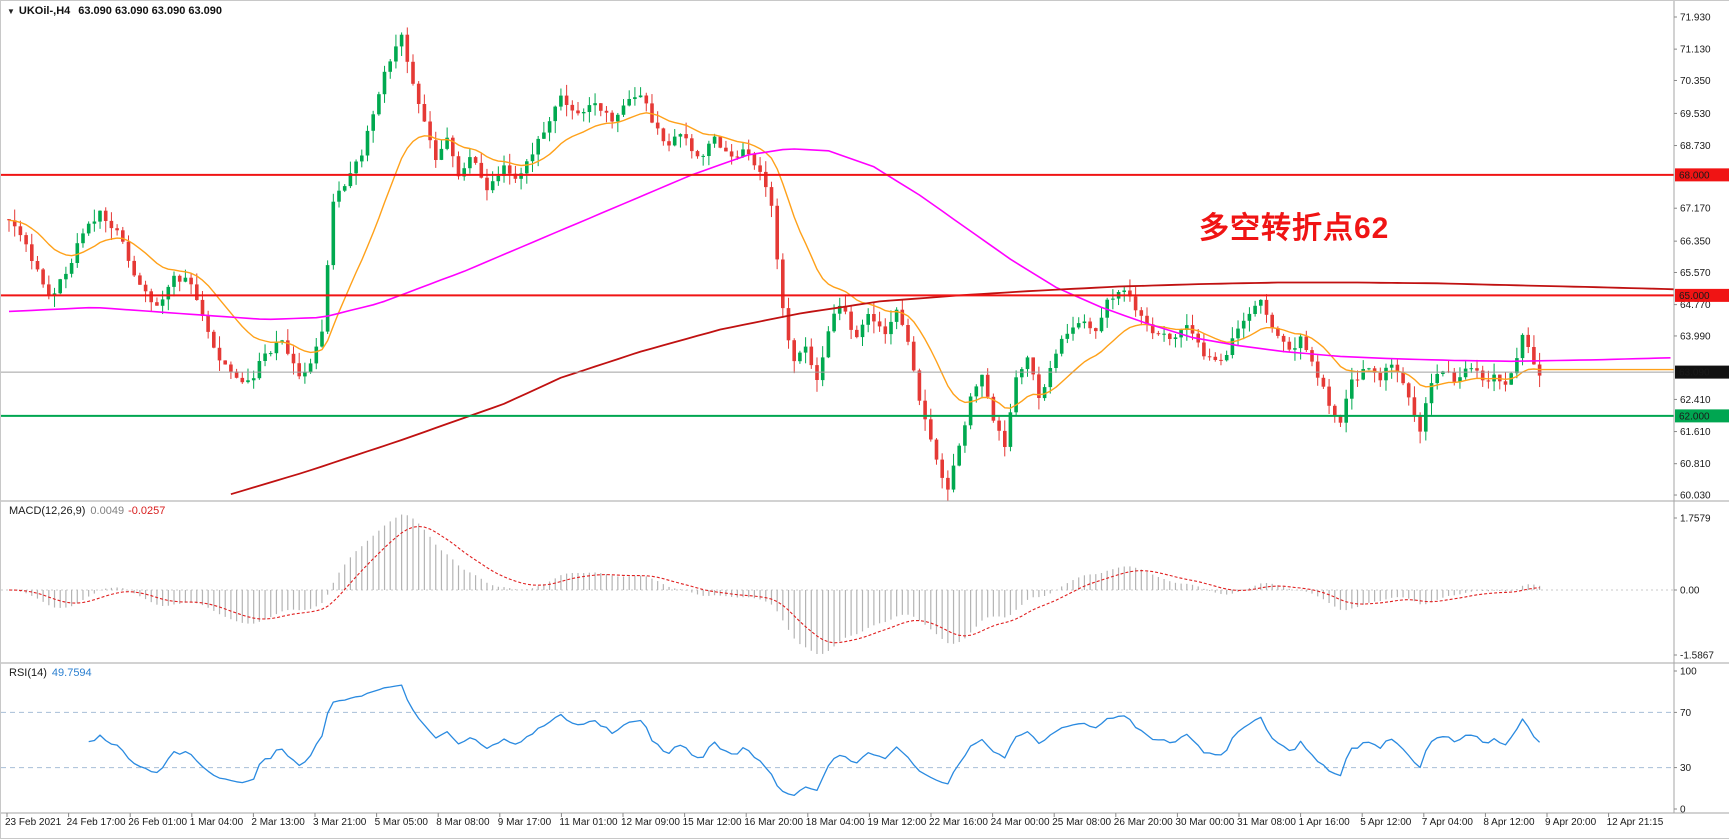  Describe the element at coordinates (1509, 822) in the screenshot. I see `time-axis-label: 8 Apr 12:00` at that location.